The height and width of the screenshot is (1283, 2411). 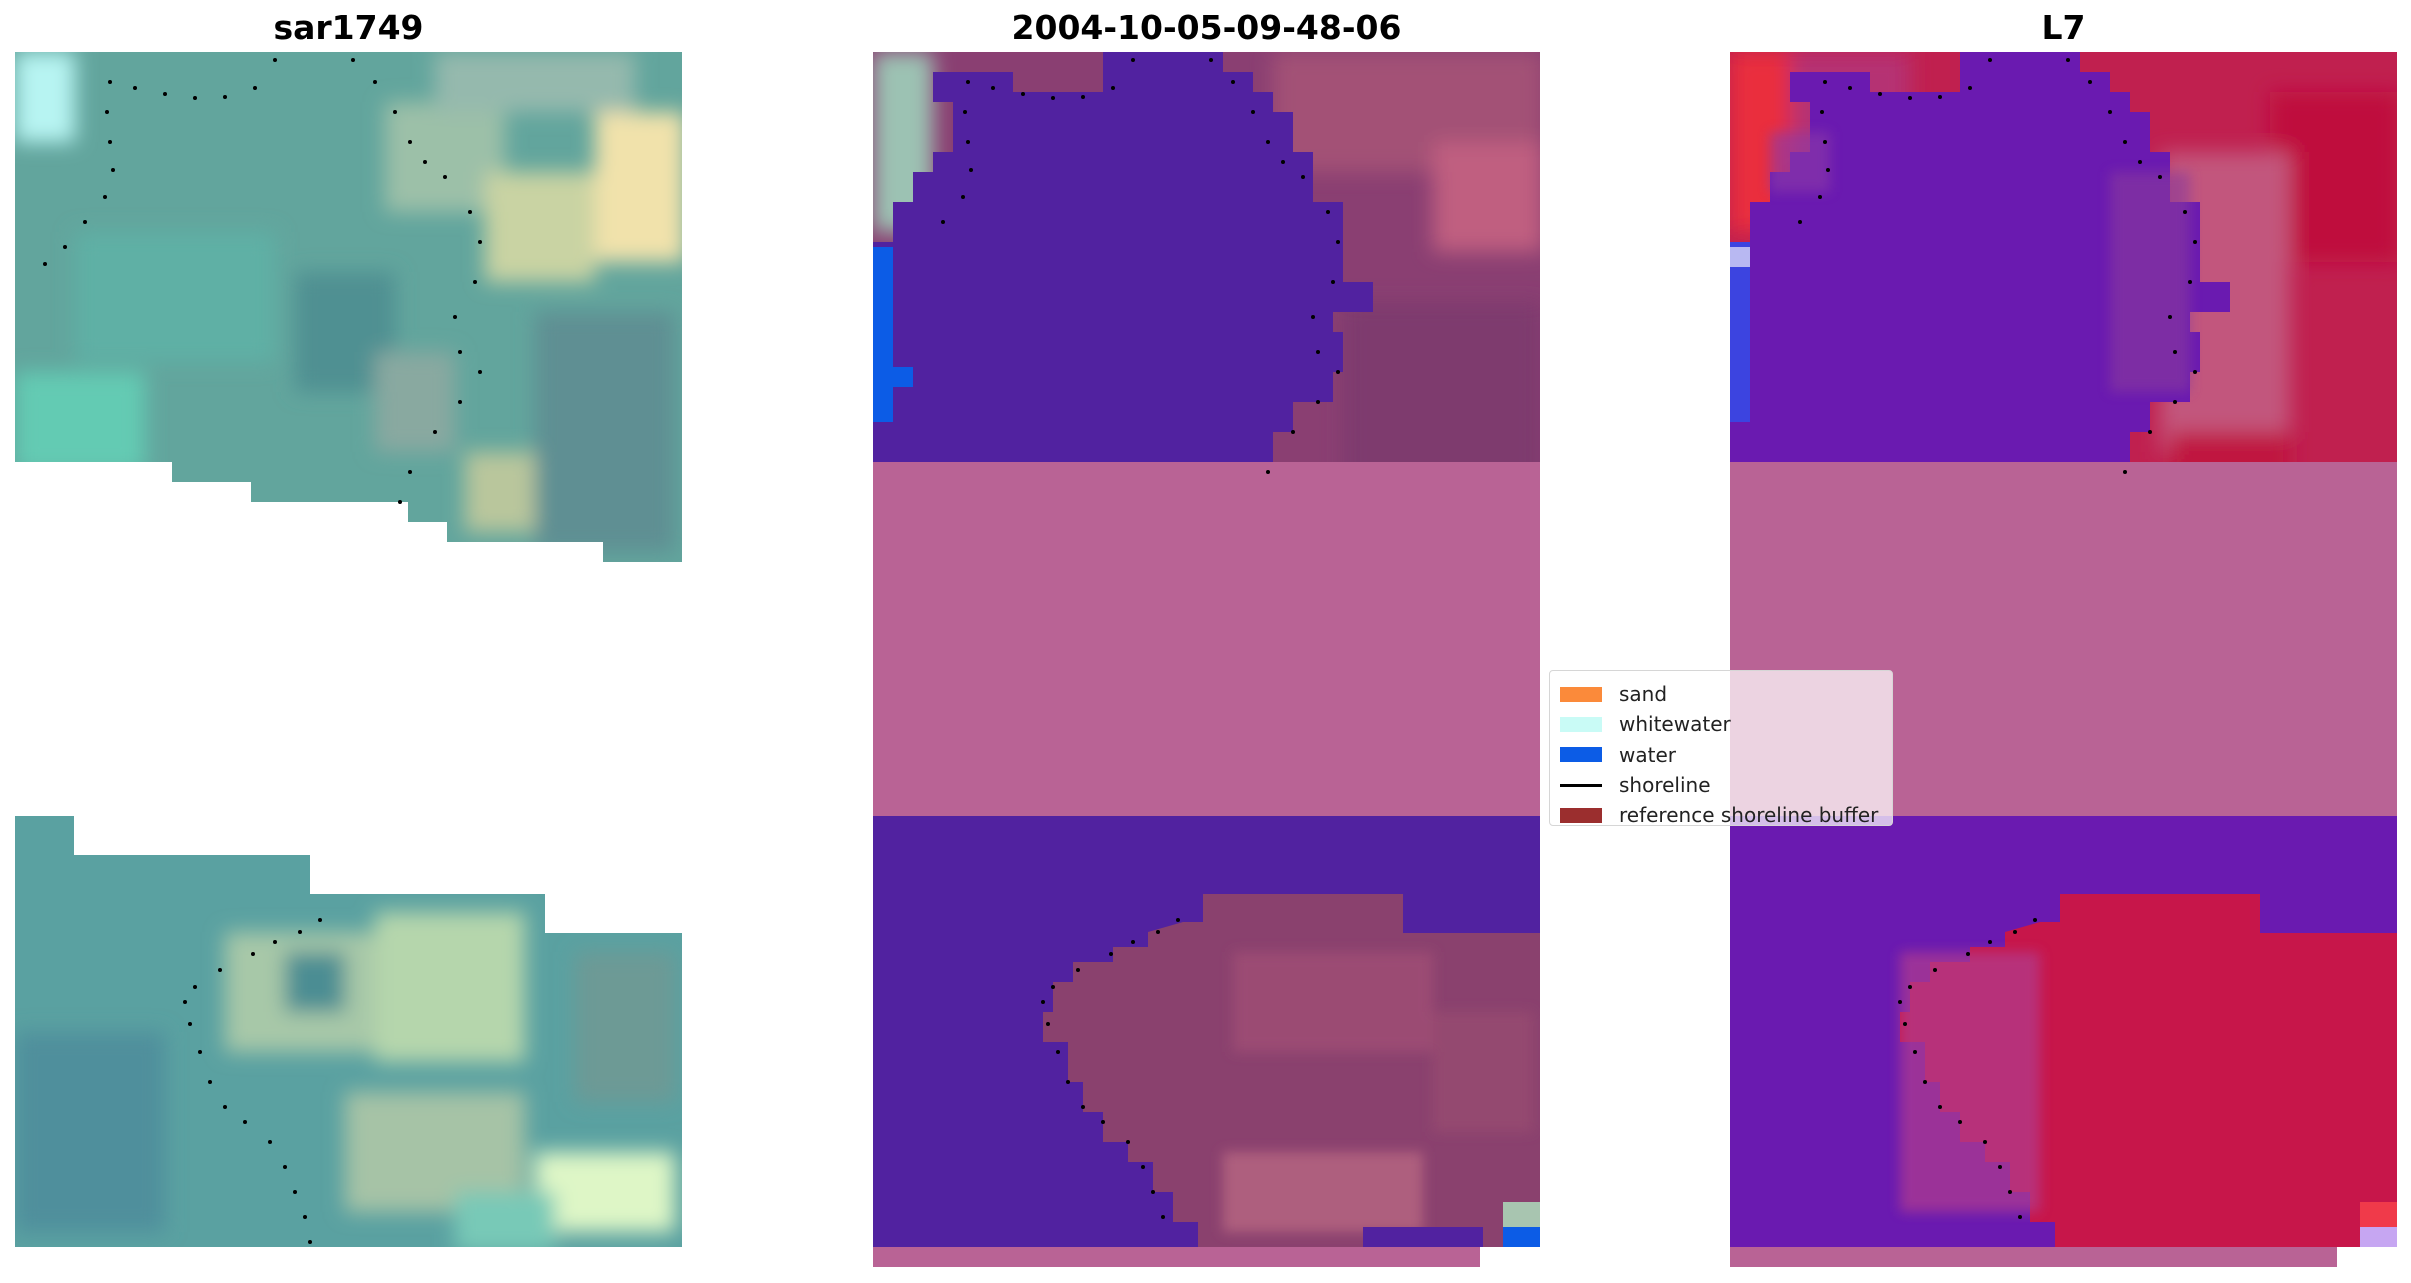 What do you see at coordinates (1721, 785) in the screenshot?
I see `legend-item-shoreline: shoreline` at bounding box center [1721, 785].